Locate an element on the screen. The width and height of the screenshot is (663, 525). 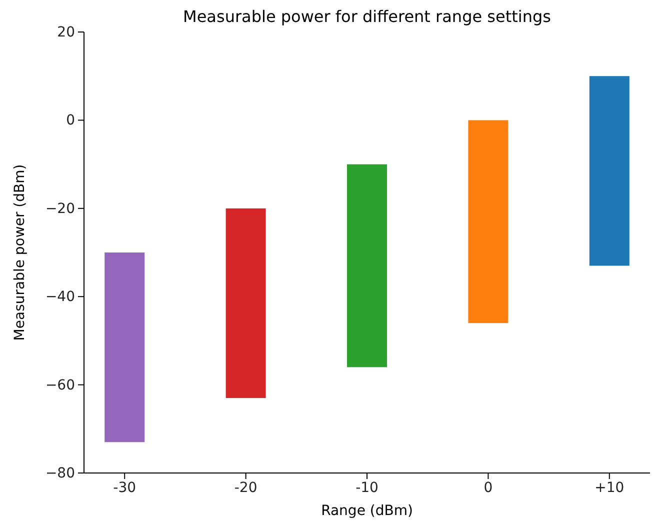
y-tick-label: −40 is located at coordinates (60, 297).